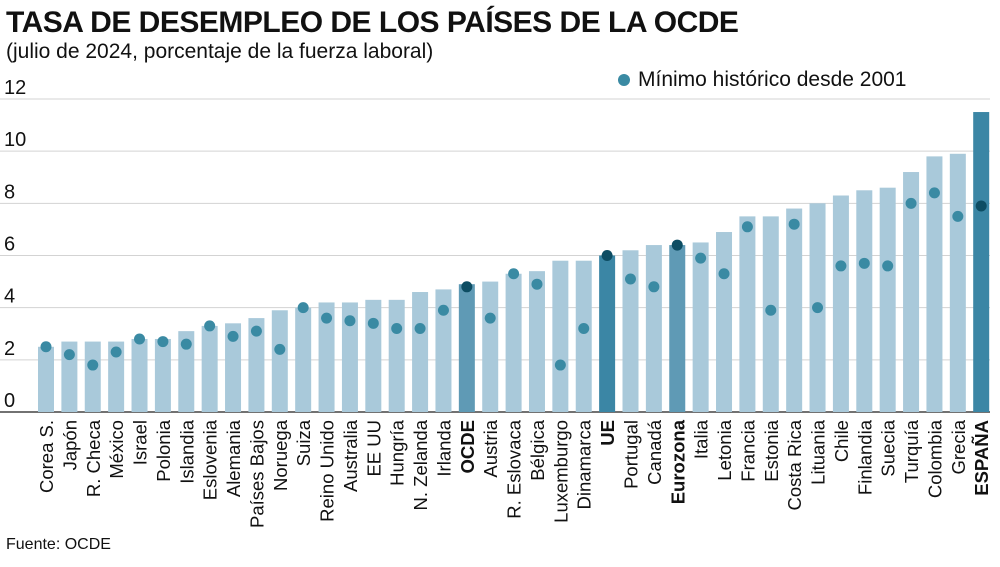 Image resolution: width=1000 pixels, height=567 pixels. I want to click on x-tick-label: Costa Rica, so click(794, 464).